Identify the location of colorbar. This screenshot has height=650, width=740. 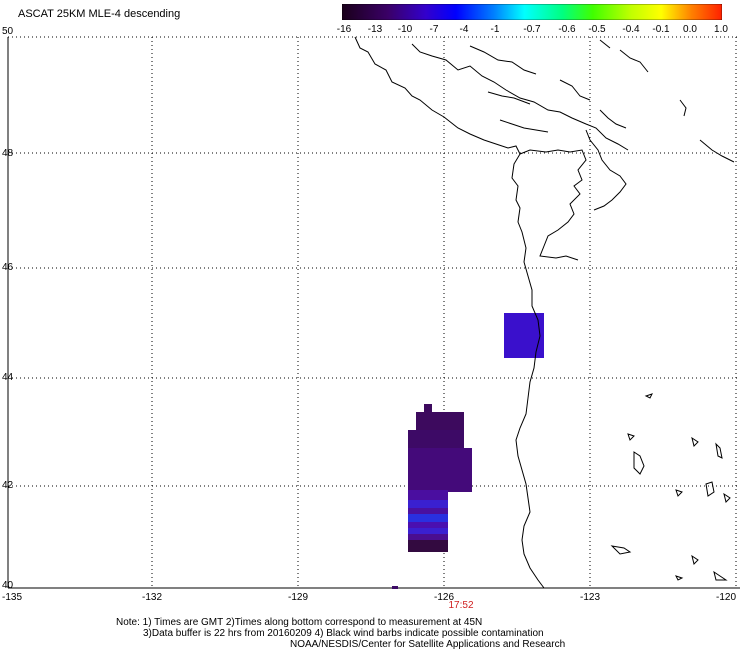
(532, 12).